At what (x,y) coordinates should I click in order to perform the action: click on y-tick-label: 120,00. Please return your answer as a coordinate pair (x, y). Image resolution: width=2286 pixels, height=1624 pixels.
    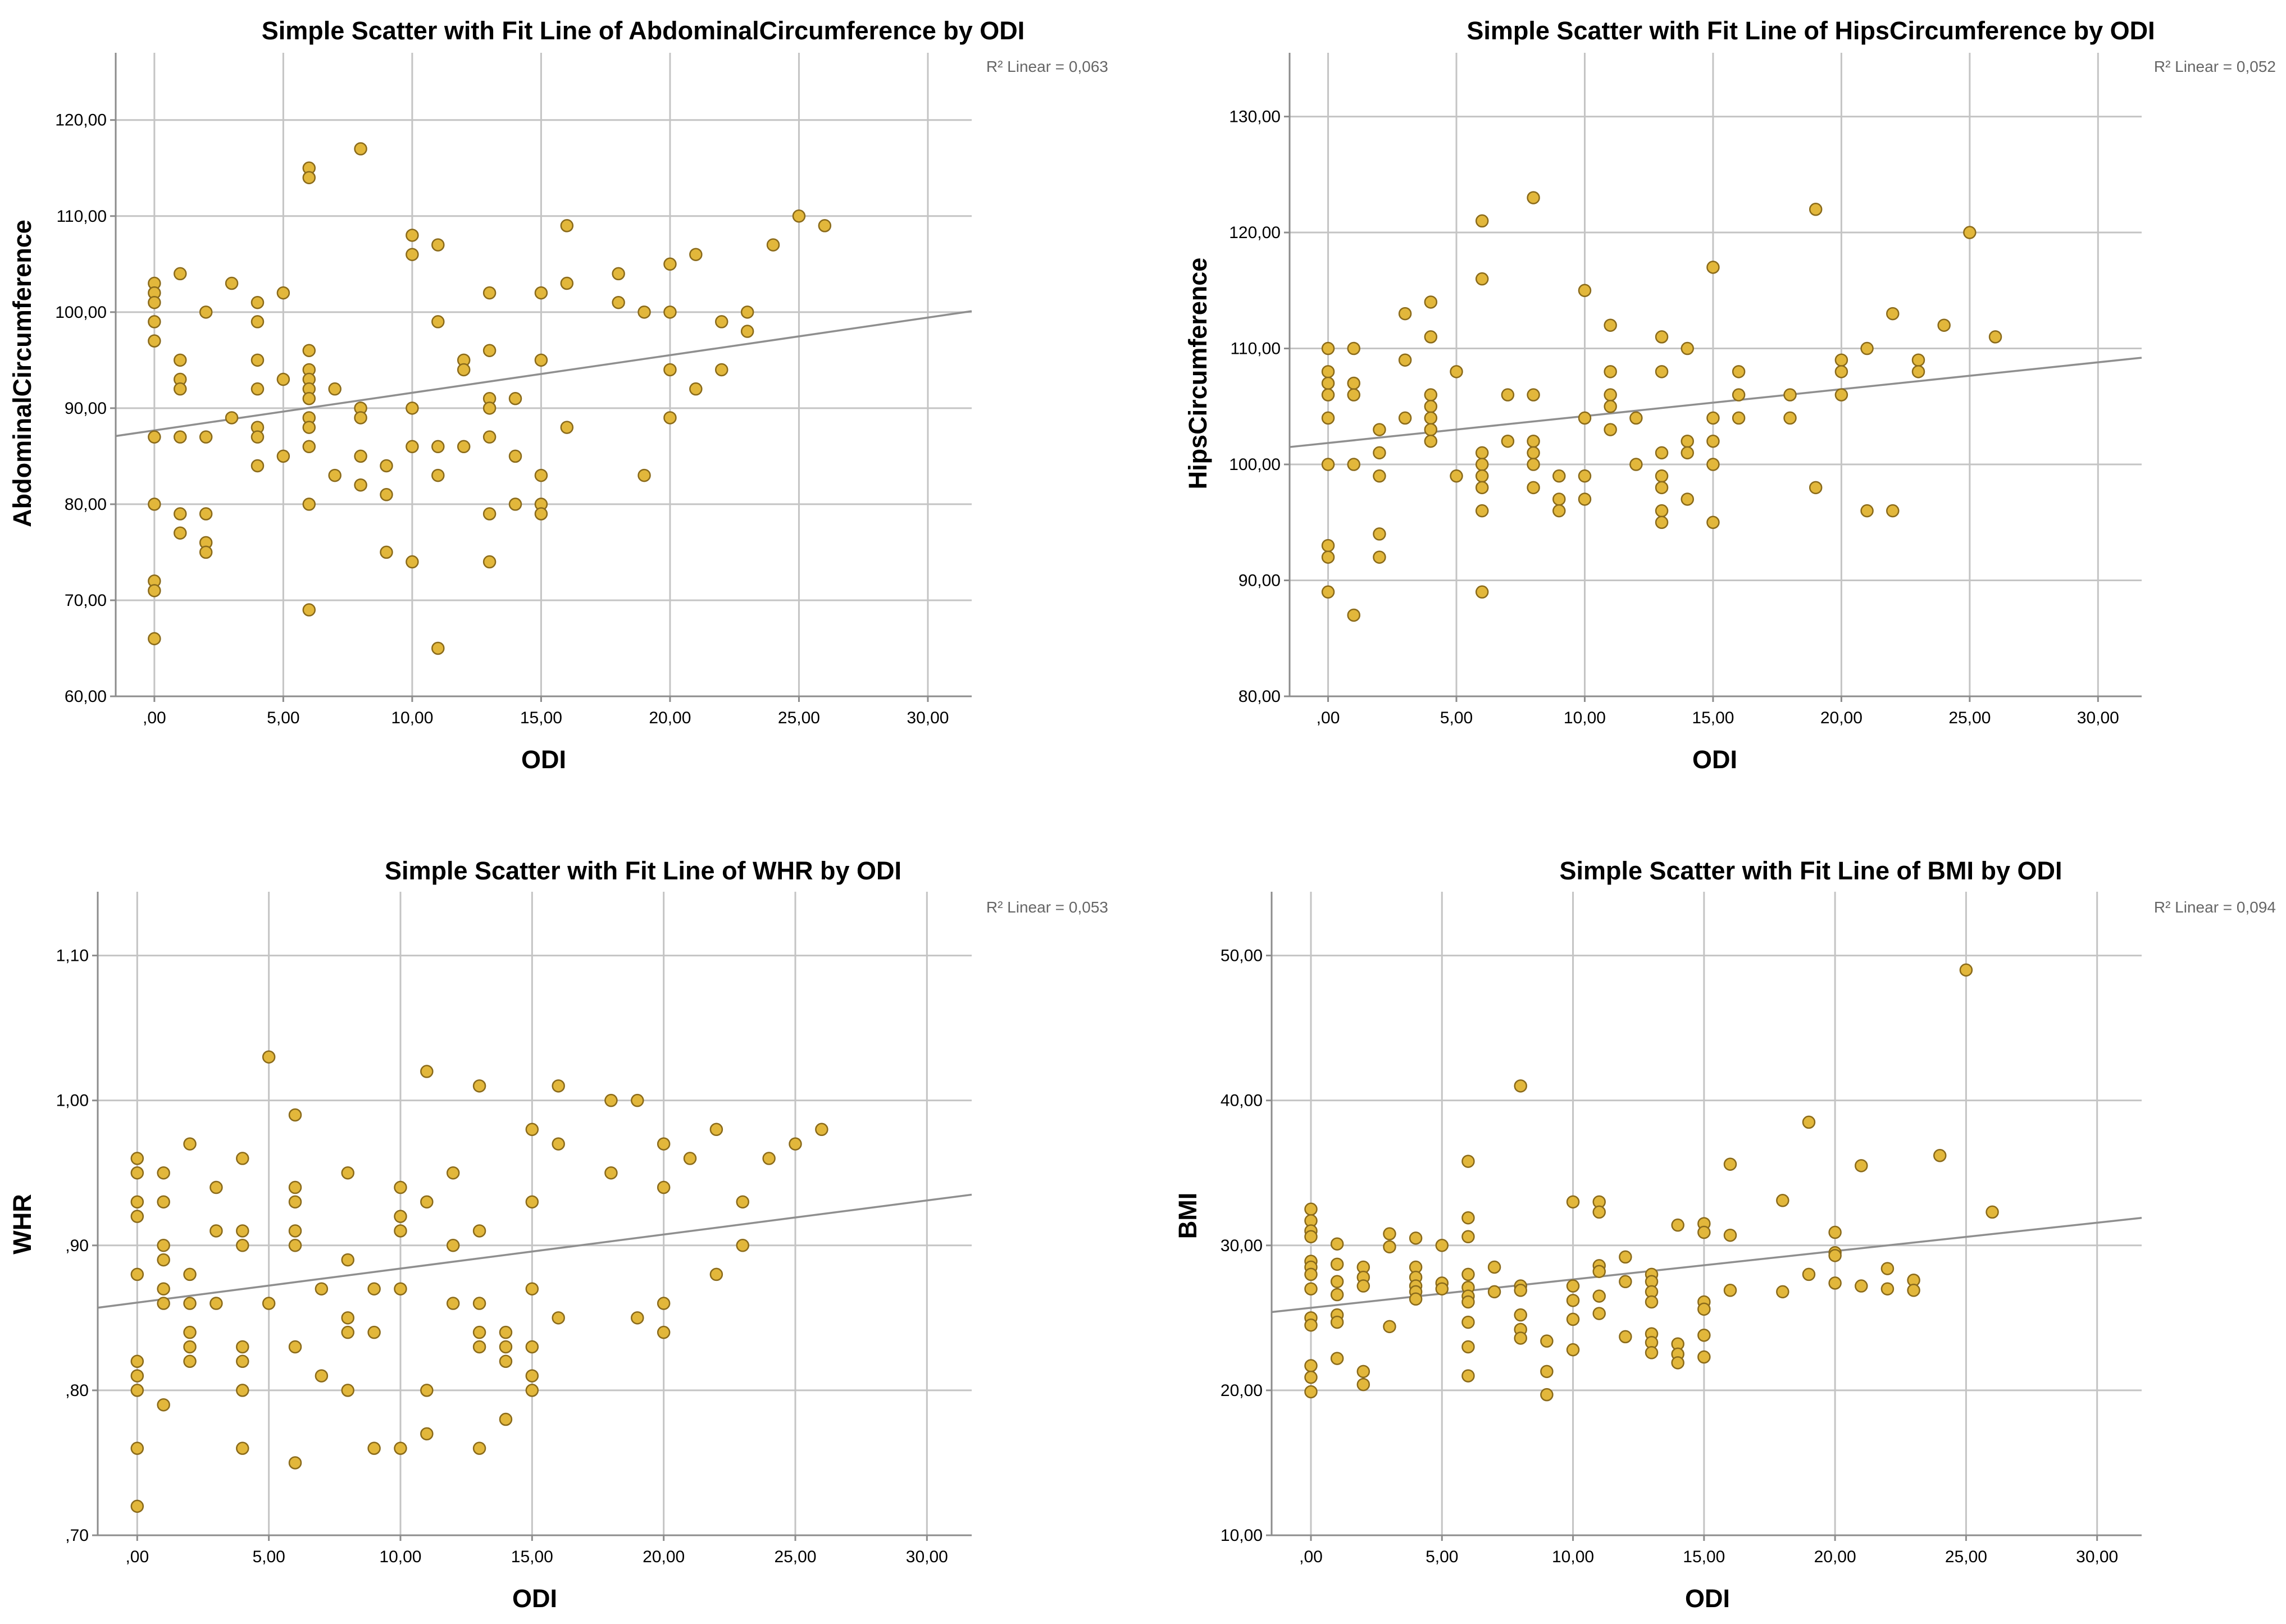
    Looking at the image, I should click on (81, 120).